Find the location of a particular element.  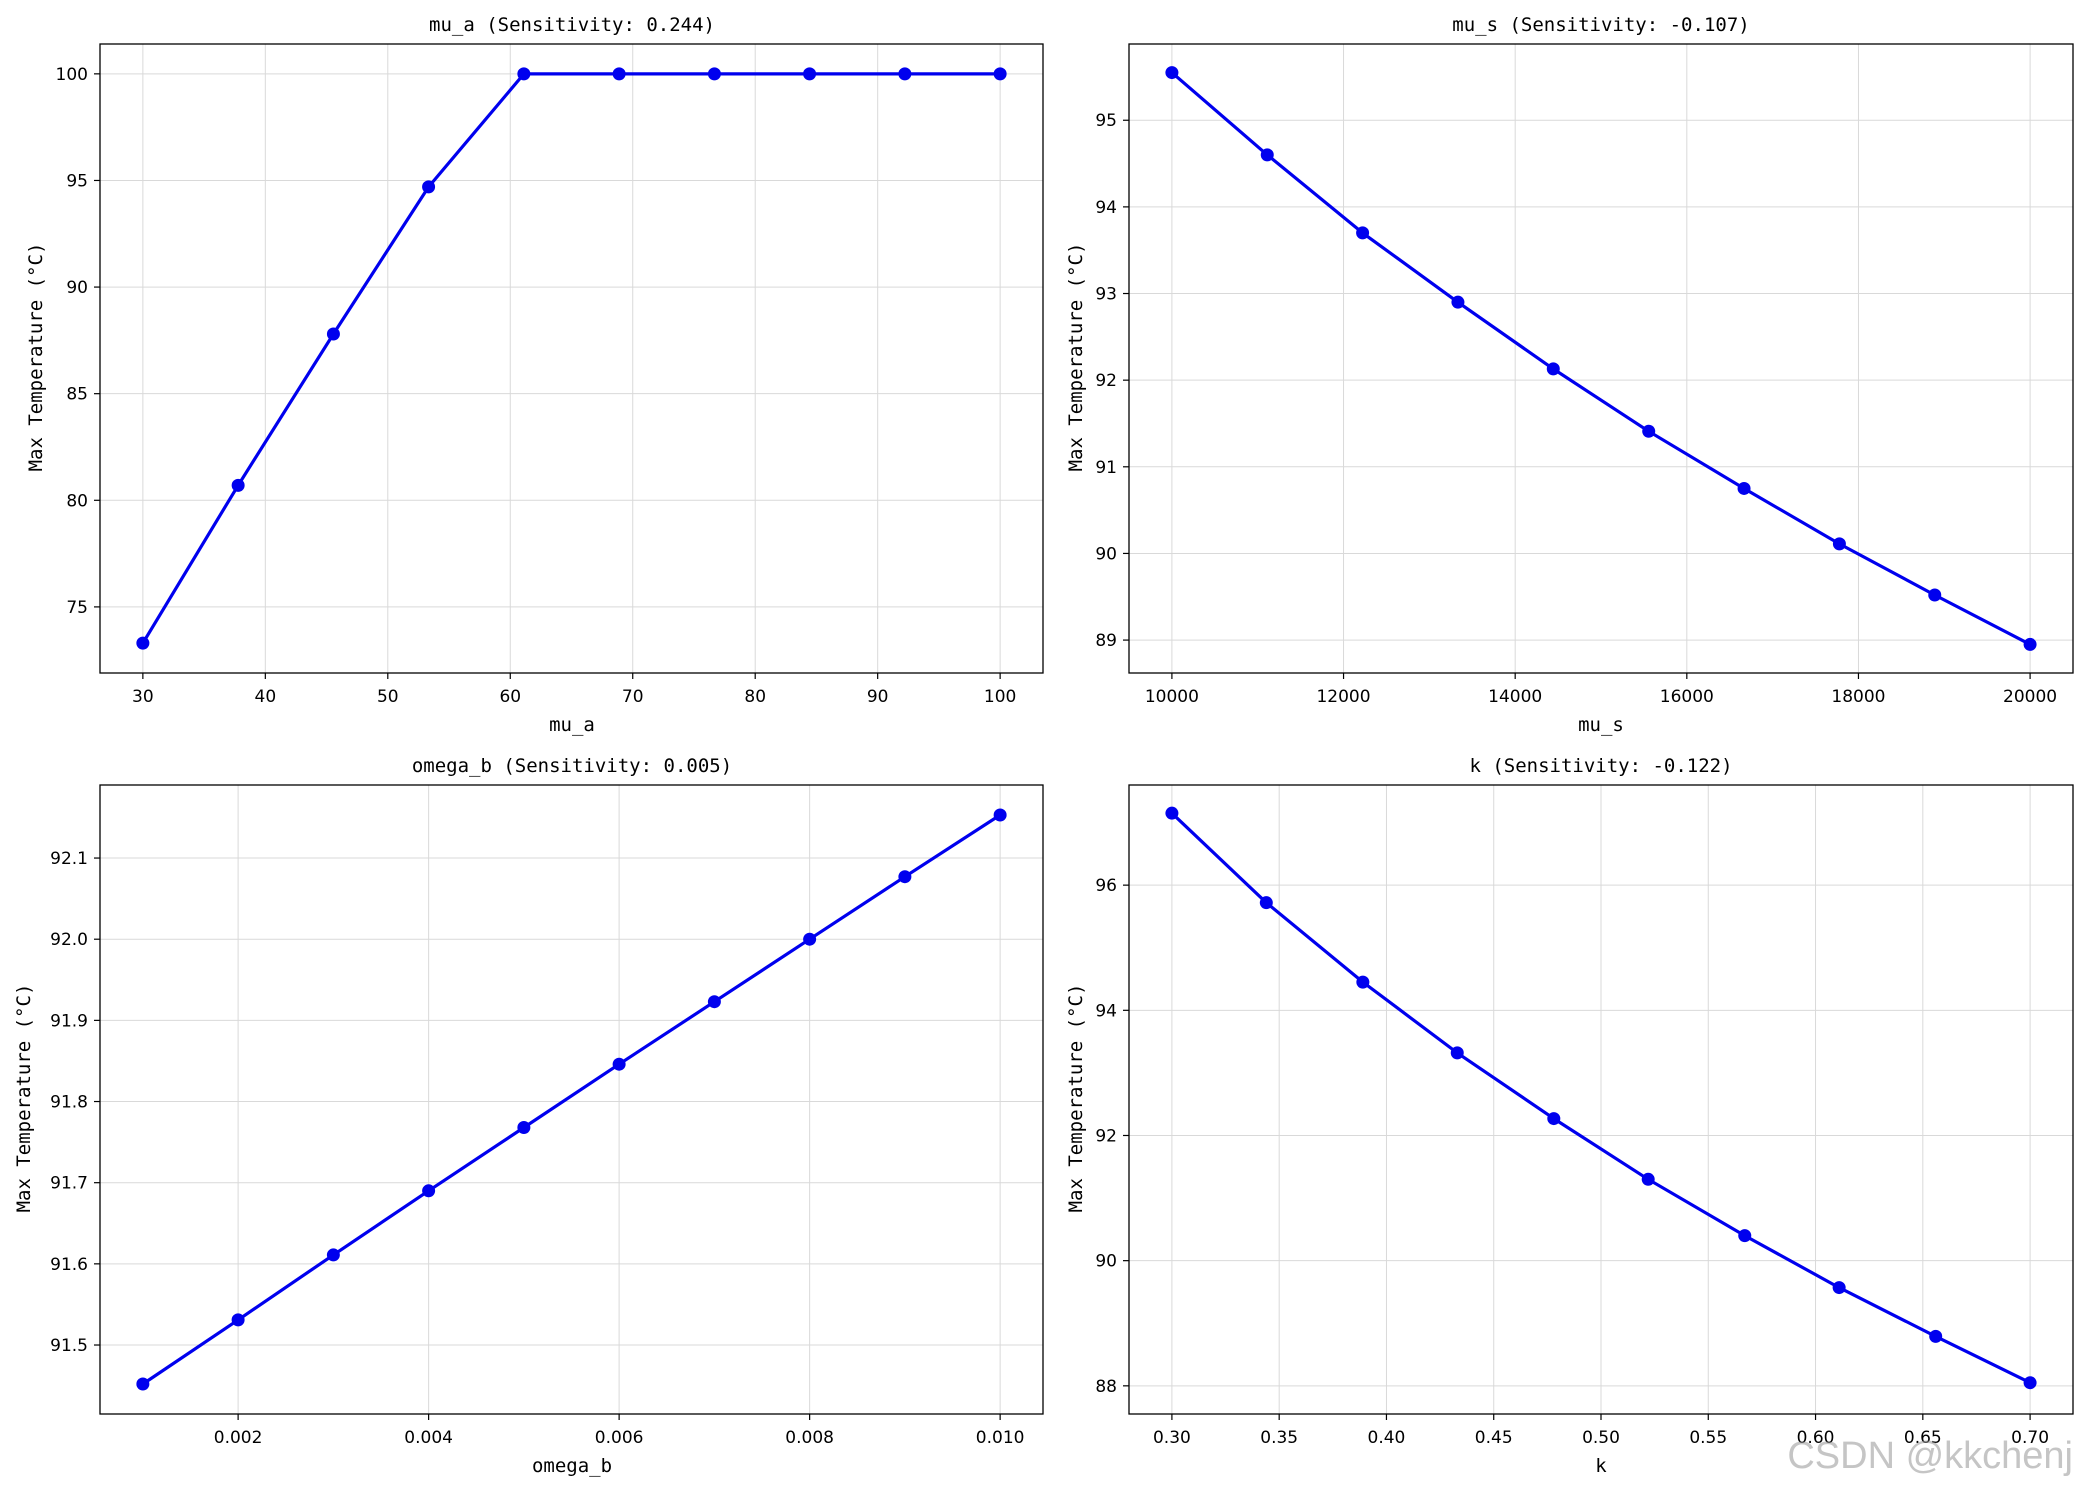

subplot-title: mu_a (Sensitivity: 0.244) is located at coordinates (572, 25).